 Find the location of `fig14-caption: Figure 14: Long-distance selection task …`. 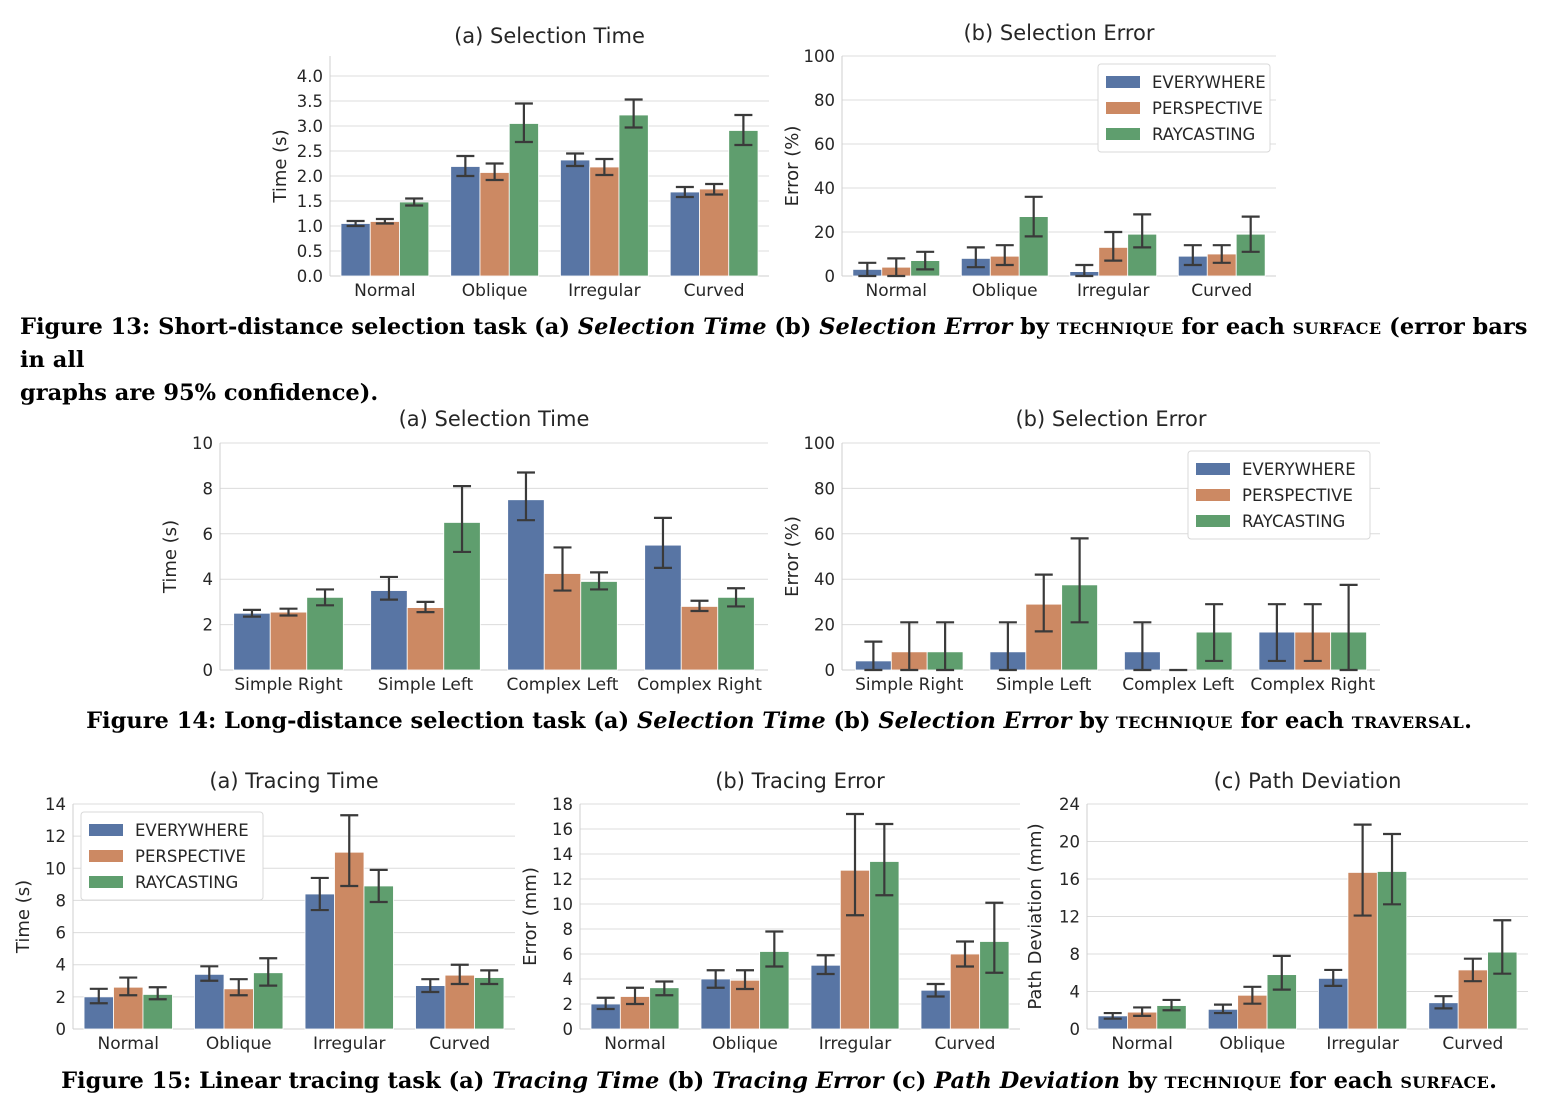

fig14-caption: Figure 14: Long-distance selection task … is located at coordinates (779, 721).